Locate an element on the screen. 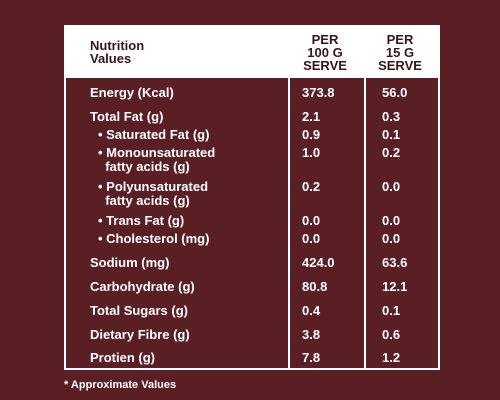  table-border-left is located at coordinates (65, 197).